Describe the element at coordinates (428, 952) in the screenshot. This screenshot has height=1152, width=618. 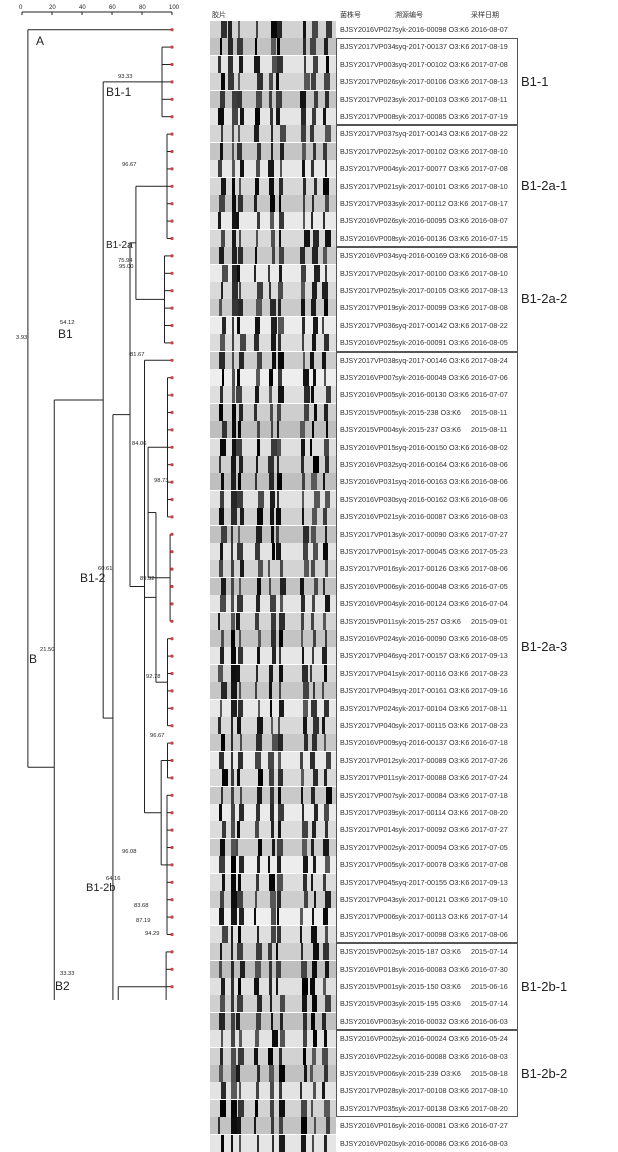
I see `tracing-code: syk-2015-187 O3:K6` at that location.